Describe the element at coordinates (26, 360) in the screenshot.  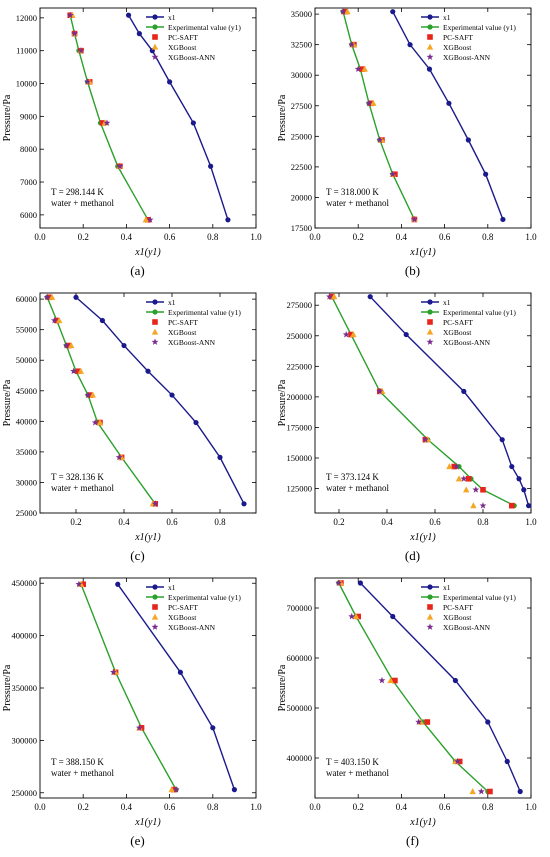
I see `y-tick-label: 50000` at that location.